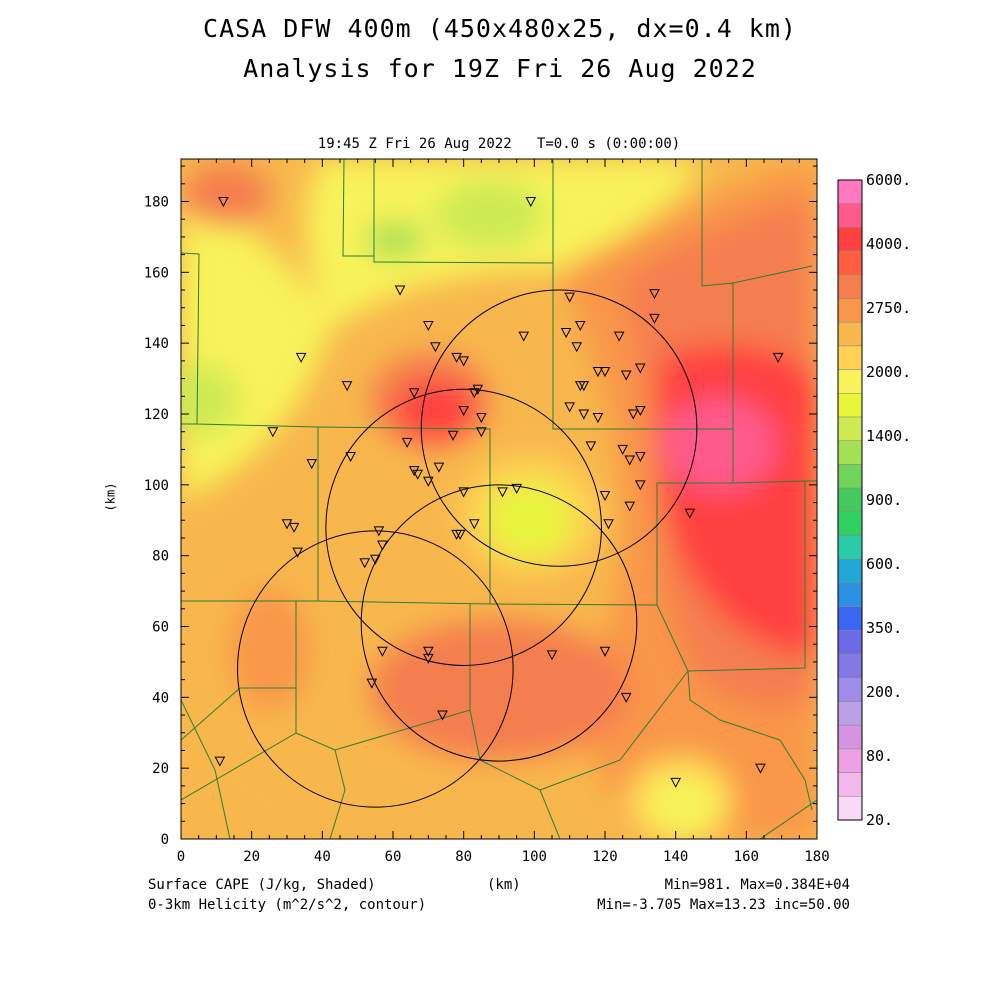 This screenshot has height=1000, width=1000. I want to click on y-axis-unit-label: (km), so click(110, 497).